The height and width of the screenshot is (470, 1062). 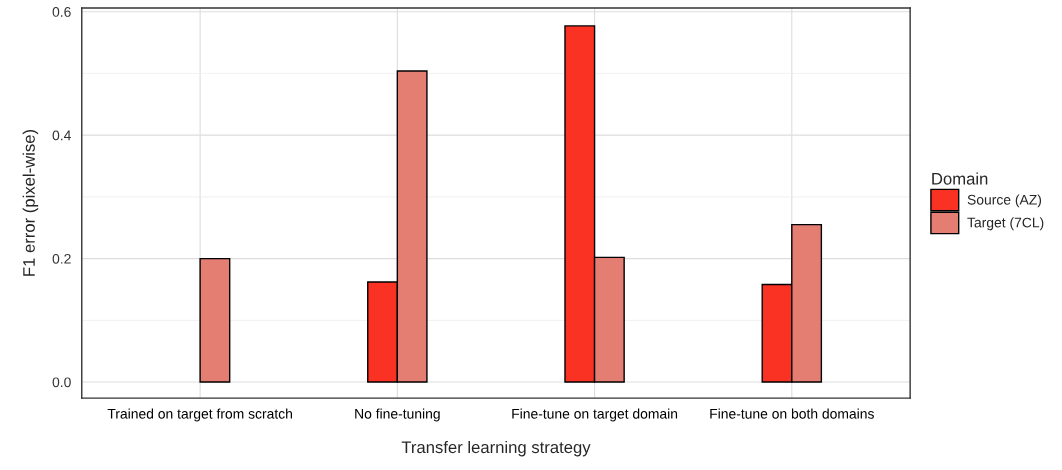 I want to click on x-tick-label: Fine-tune on both domains, so click(x=792, y=413).